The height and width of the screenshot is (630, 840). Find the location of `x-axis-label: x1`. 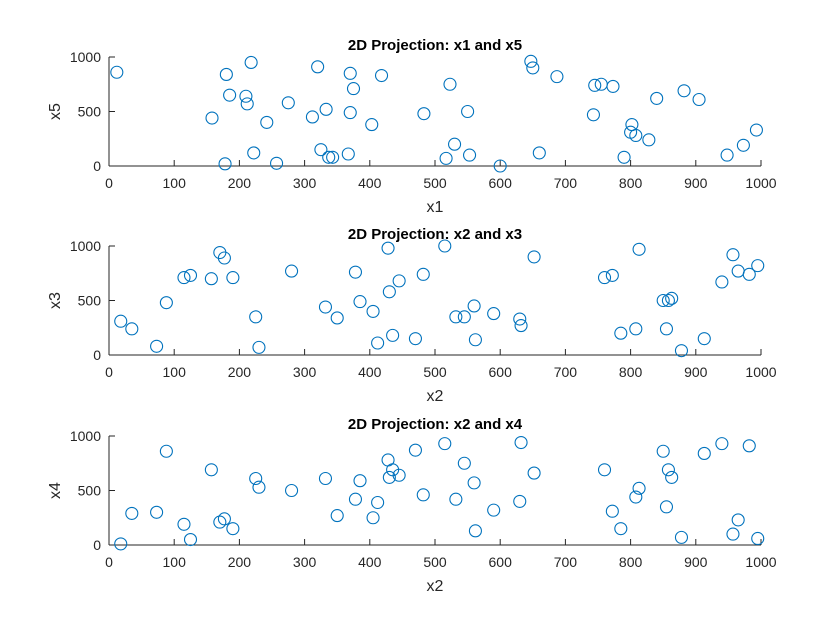

x-axis-label: x1 is located at coordinates (435, 207).